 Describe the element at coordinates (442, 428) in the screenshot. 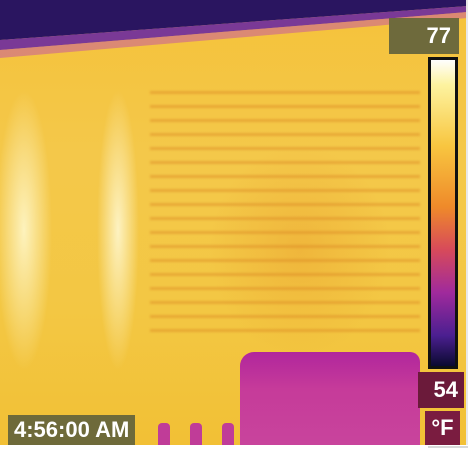

I see `temperature-unit: °F` at that location.